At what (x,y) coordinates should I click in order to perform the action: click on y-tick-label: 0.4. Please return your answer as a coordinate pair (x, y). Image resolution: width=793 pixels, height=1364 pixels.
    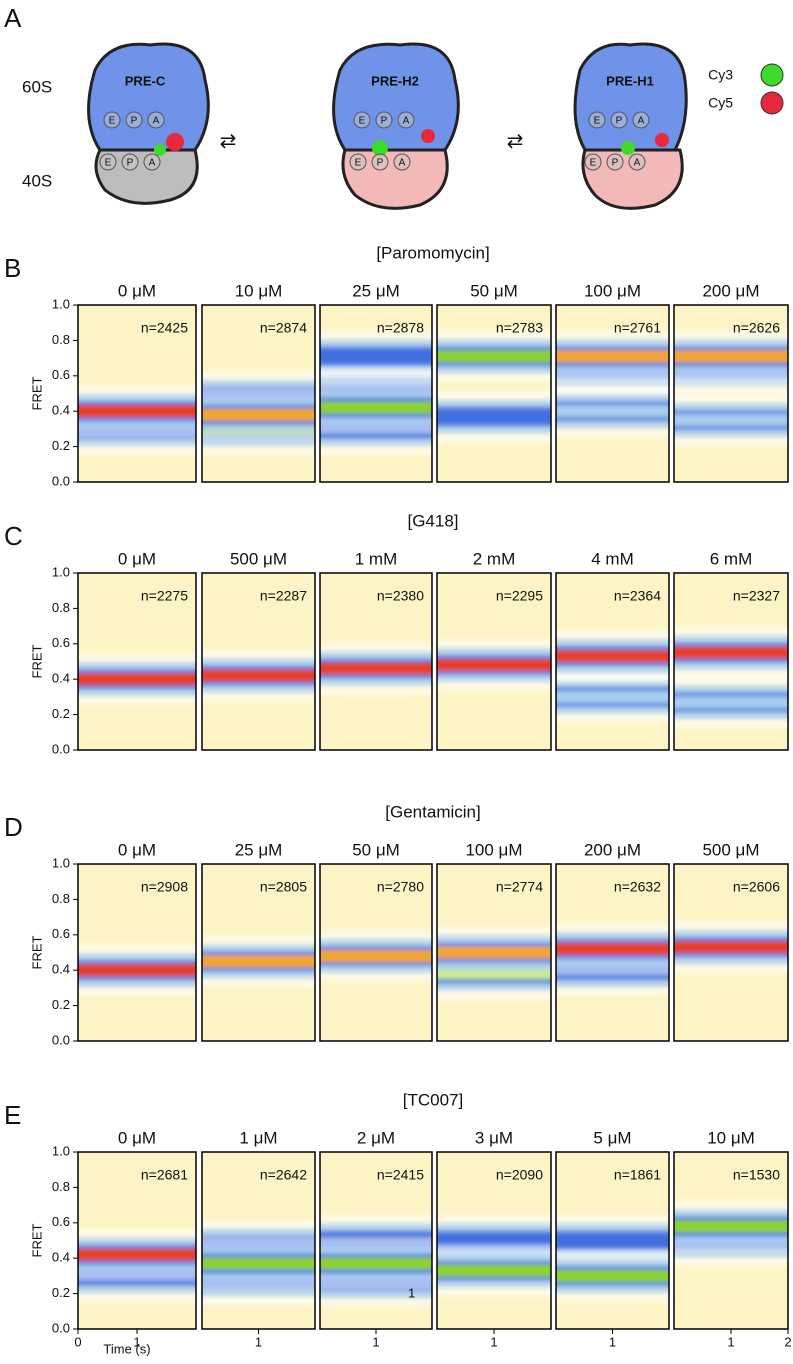
    Looking at the image, I should click on (61, 1257).